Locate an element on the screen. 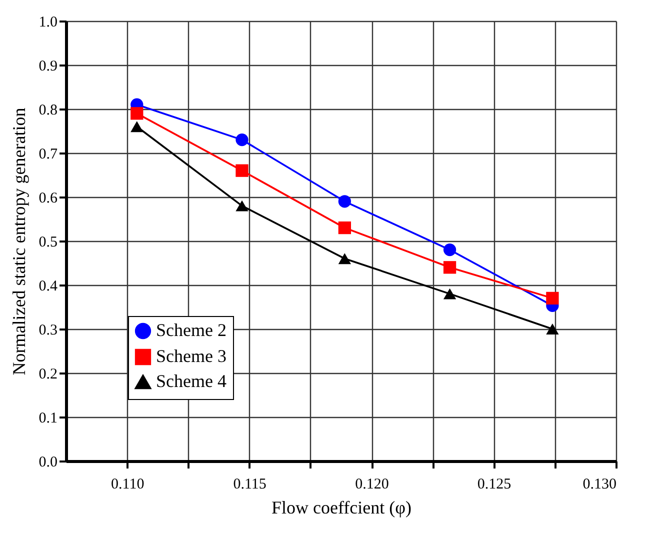  legend-label: Scheme 4 is located at coordinates (191, 381).